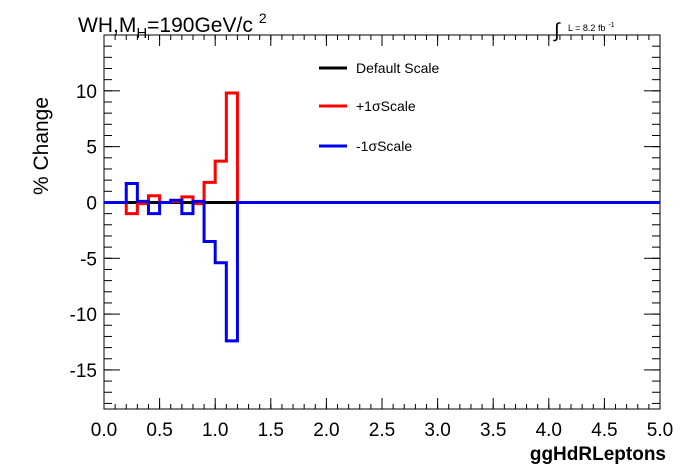 The width and height of the screenshot is (696, 472). I want to click on title-superscript: 2, so click(263, 18).